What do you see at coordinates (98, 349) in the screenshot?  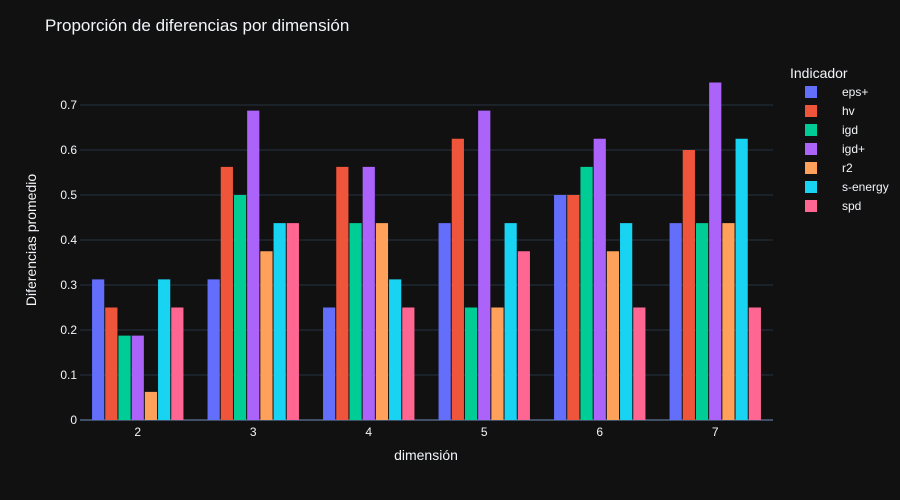 I see `bar-eps+-2` at bounding box center [98, 349].